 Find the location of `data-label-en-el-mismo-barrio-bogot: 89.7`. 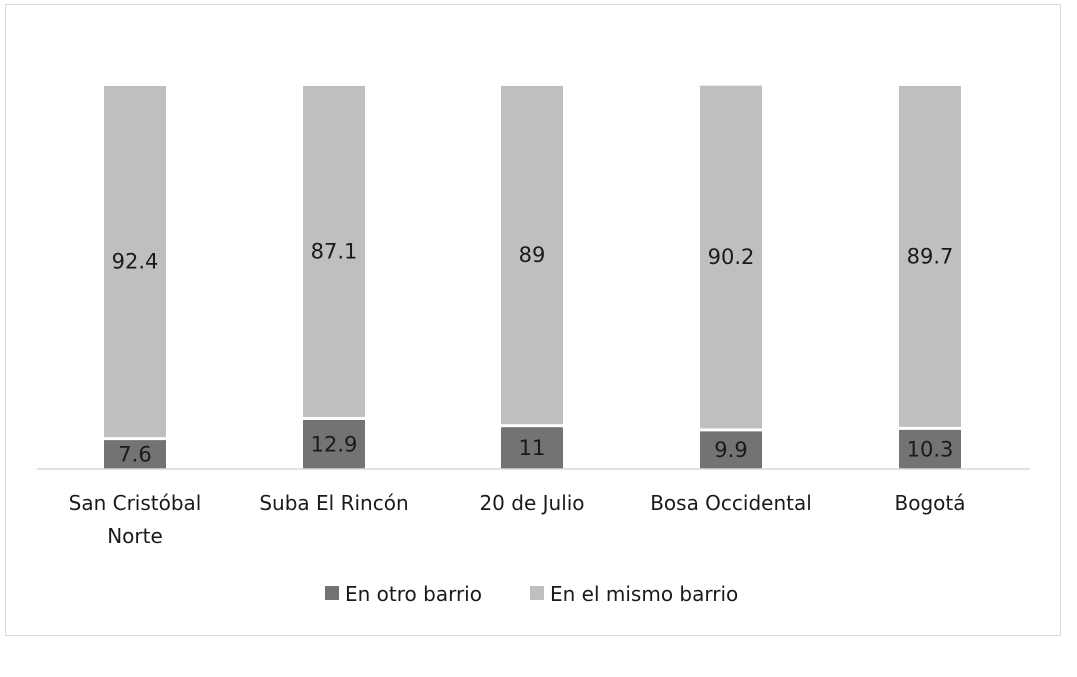

data-label-en-el-mismo-barrio-bogot: 89.7 is located at coordinates (930, 256).